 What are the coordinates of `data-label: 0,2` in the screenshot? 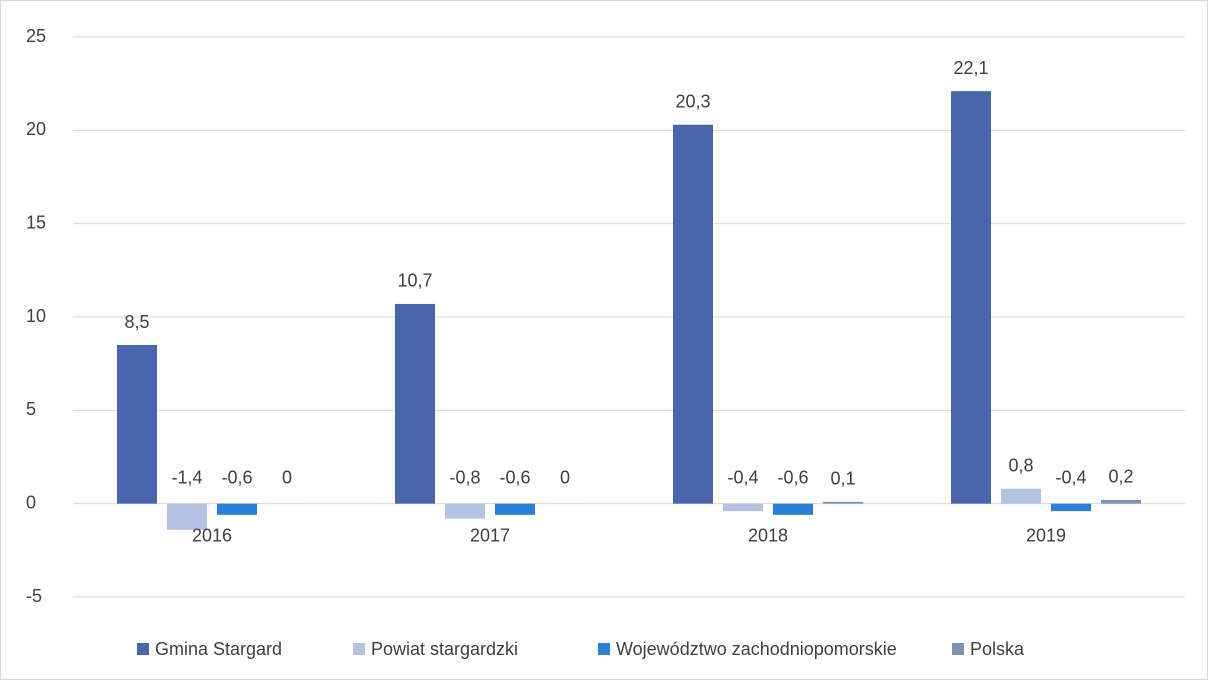 It's located at (1120, 477).